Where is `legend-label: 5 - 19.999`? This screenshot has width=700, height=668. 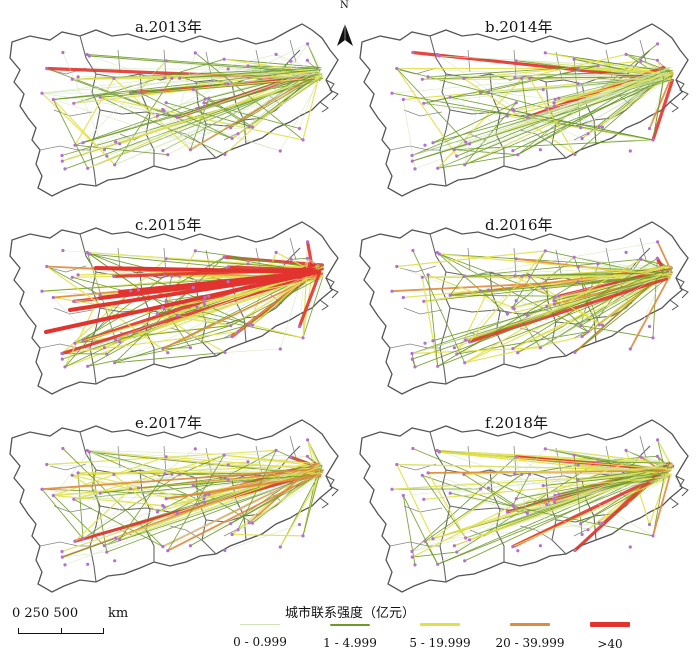
legend-label: 5 - 19.999 is located at coordinates (440, 642).